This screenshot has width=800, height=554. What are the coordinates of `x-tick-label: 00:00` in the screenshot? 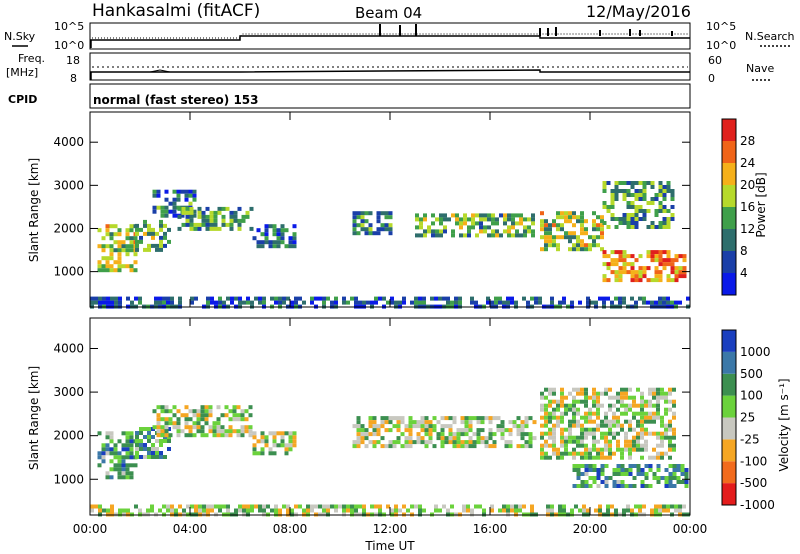 It's located at (690, 529).